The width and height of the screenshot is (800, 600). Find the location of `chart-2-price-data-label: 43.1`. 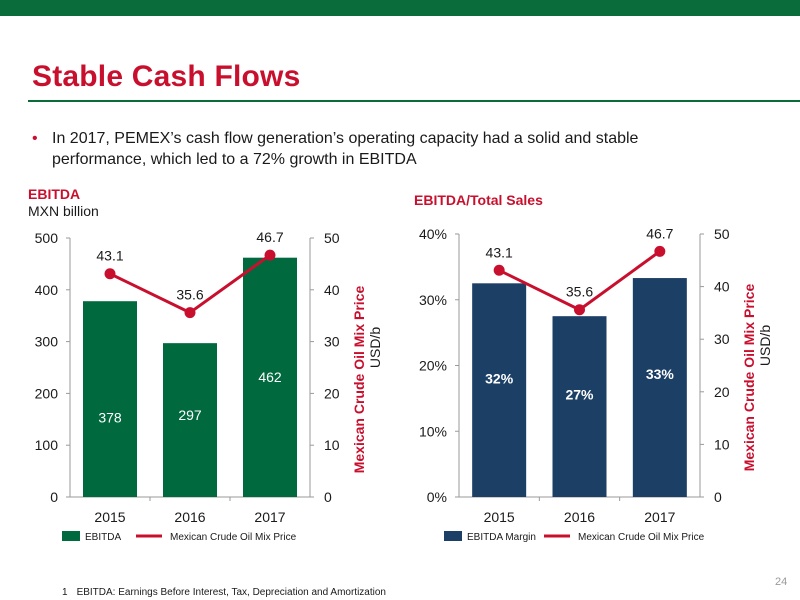

chart-2-price-data-label: 43.1 is located at coordinates (499, 252).